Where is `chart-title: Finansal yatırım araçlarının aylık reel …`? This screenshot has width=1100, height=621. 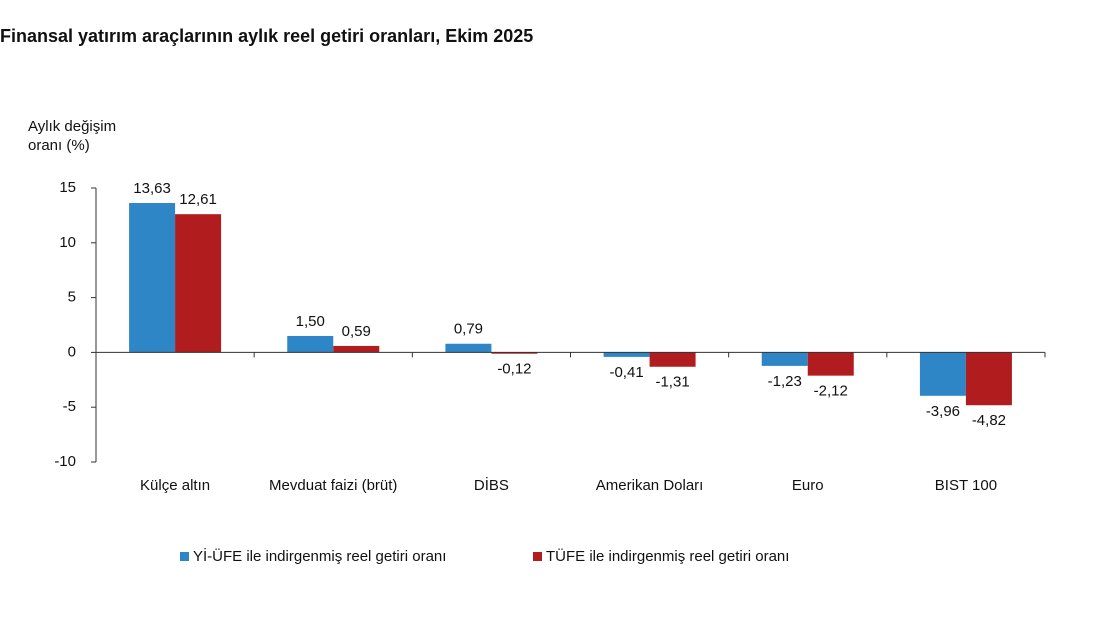 chart-title: Finansal yatırım araçlarının aylık reel … is located at coordinates (266, 36).